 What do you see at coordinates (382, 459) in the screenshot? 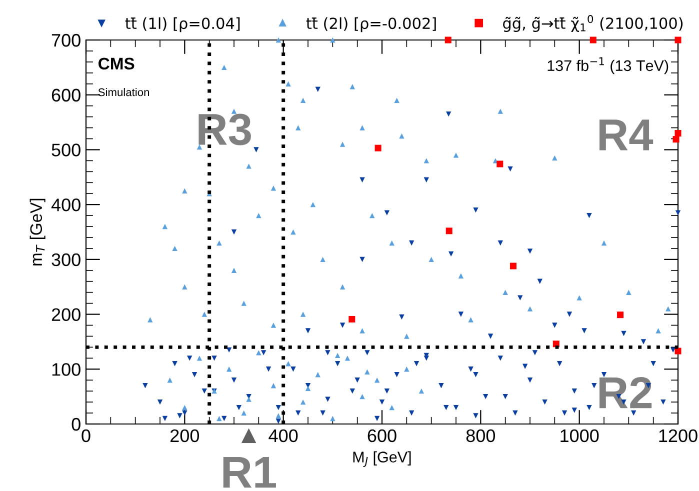
I see `x-axis-title: M$_{J}$ [GeV]` at bounding box center [382, 459].